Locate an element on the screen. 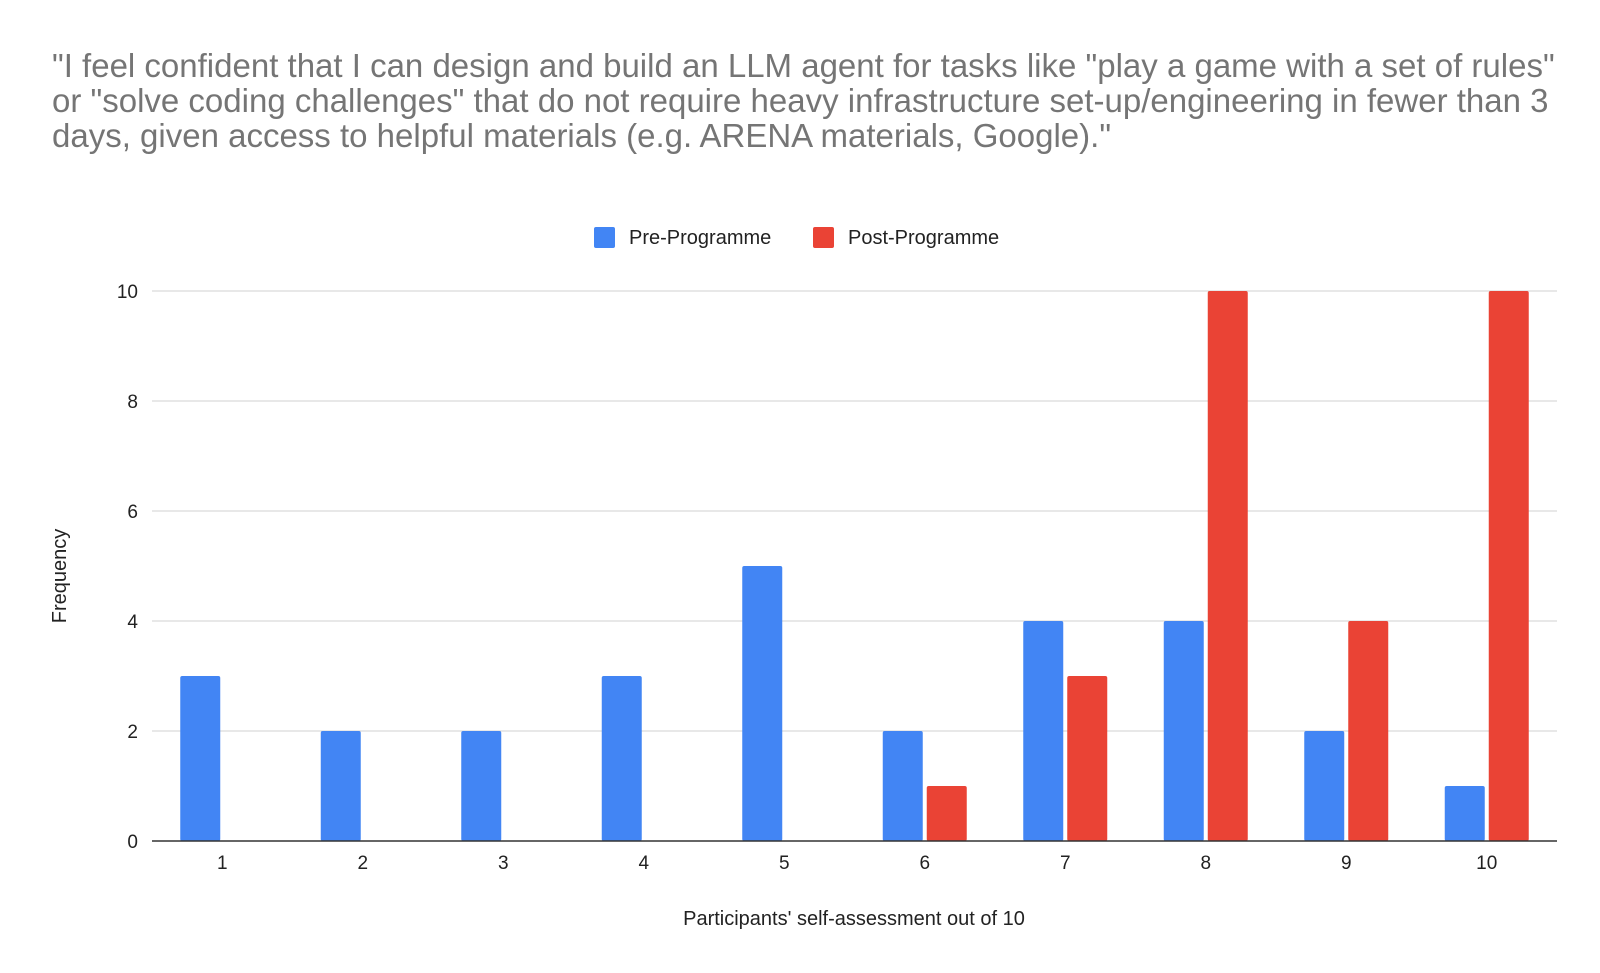  x-tick-label: 1 is located at coordinates (222, 863).